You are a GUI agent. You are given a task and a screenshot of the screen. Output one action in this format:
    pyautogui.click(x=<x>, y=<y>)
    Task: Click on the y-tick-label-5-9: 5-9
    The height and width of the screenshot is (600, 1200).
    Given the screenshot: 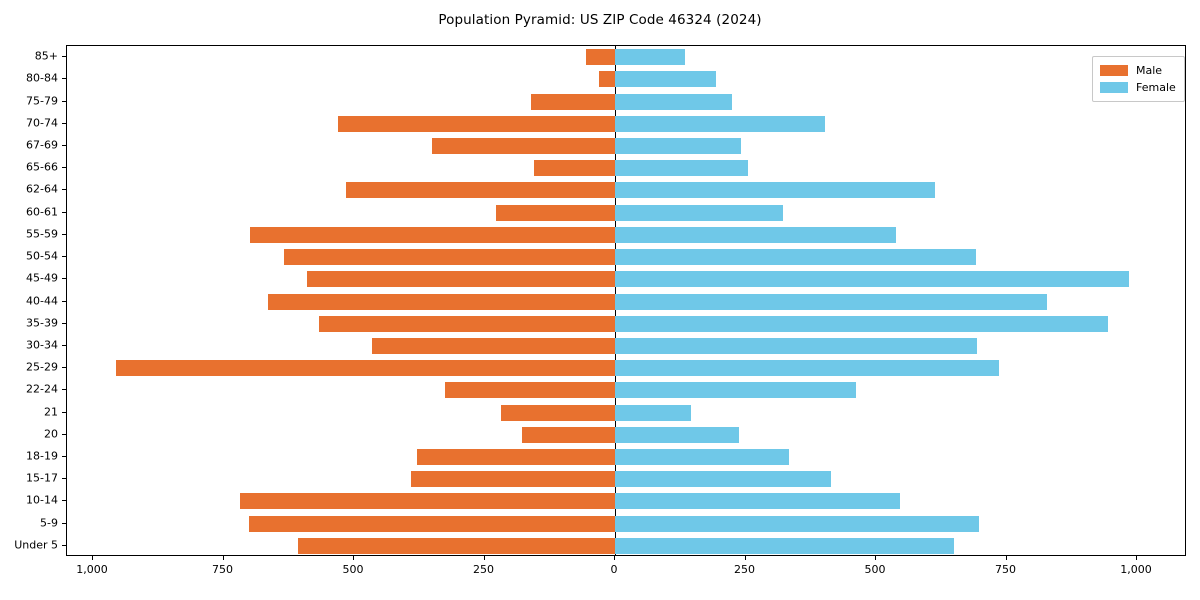 What is the action you would take?
    pyautogui.click(x=49, y=523)
    